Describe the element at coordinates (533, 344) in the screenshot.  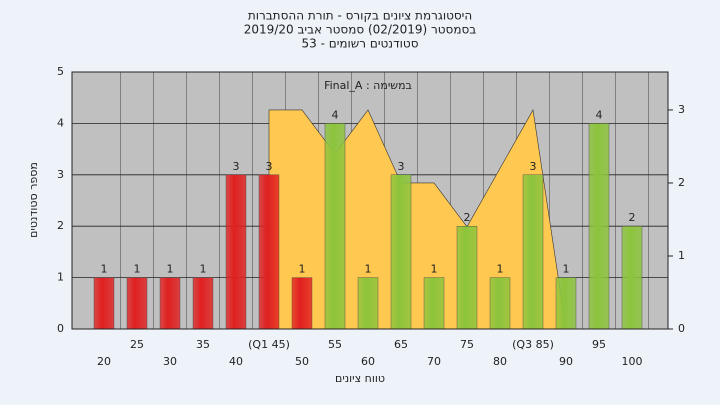
I see `x-tick-label: (Q3 85)` at that location.